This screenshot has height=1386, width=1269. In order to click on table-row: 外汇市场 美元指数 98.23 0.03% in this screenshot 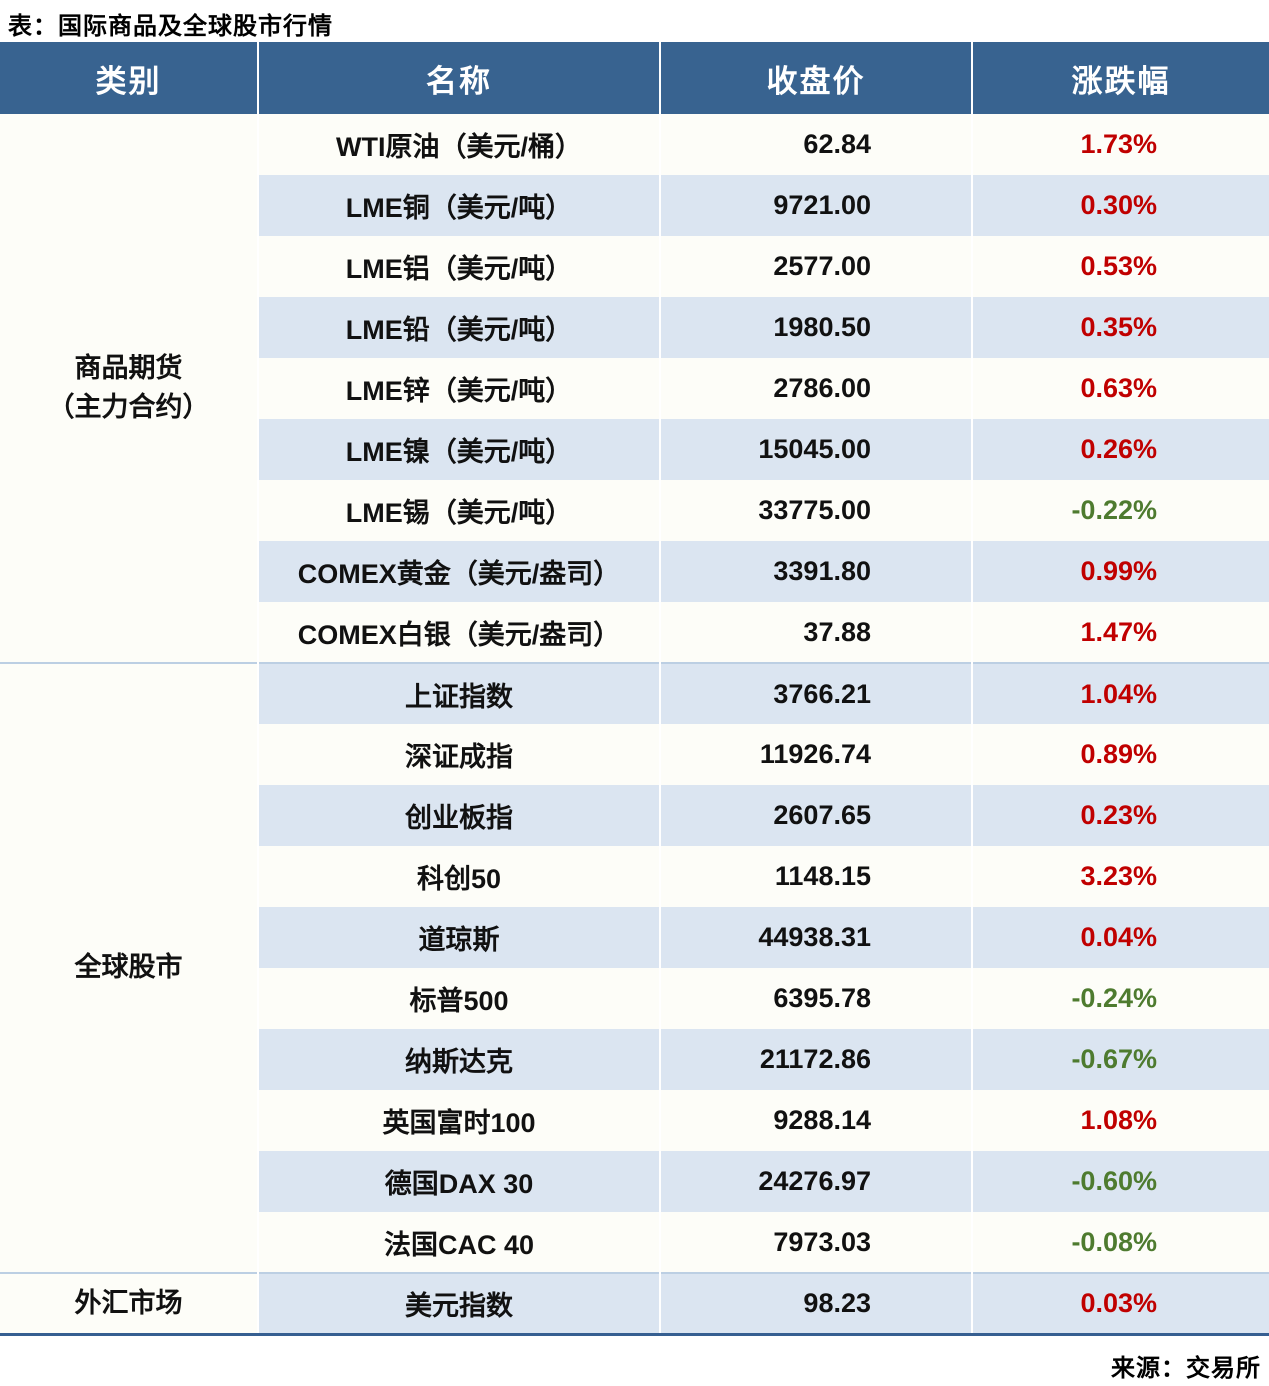, I will do `click(634, 1303)`.